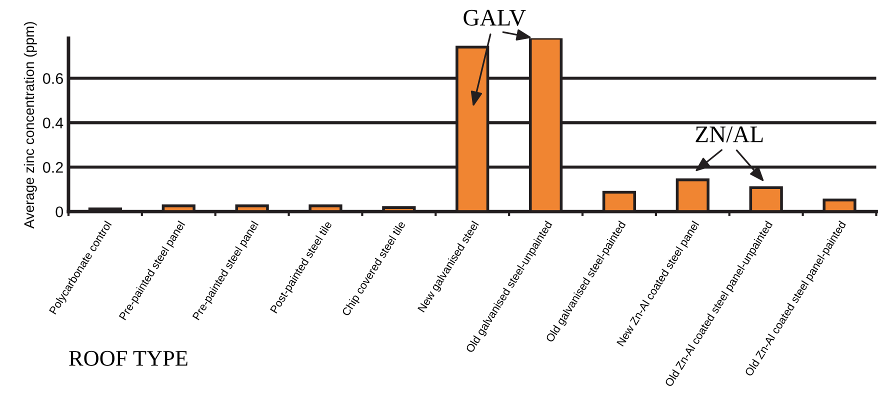 The width and height of the screenshot is (878, 403). Describe the element at coordinates (52, 167) in the screenshot. I see `y-tick-label: 0.2` at that location.